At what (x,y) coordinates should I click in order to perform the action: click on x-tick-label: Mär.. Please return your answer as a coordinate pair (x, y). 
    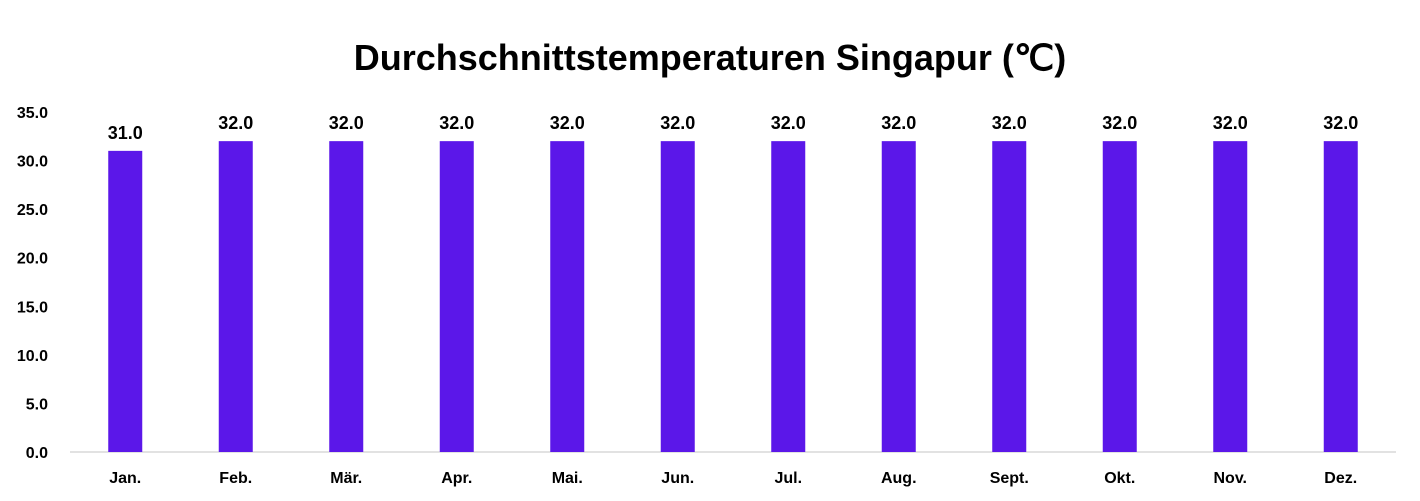
    Looking at the image, I should click on (346, 478).